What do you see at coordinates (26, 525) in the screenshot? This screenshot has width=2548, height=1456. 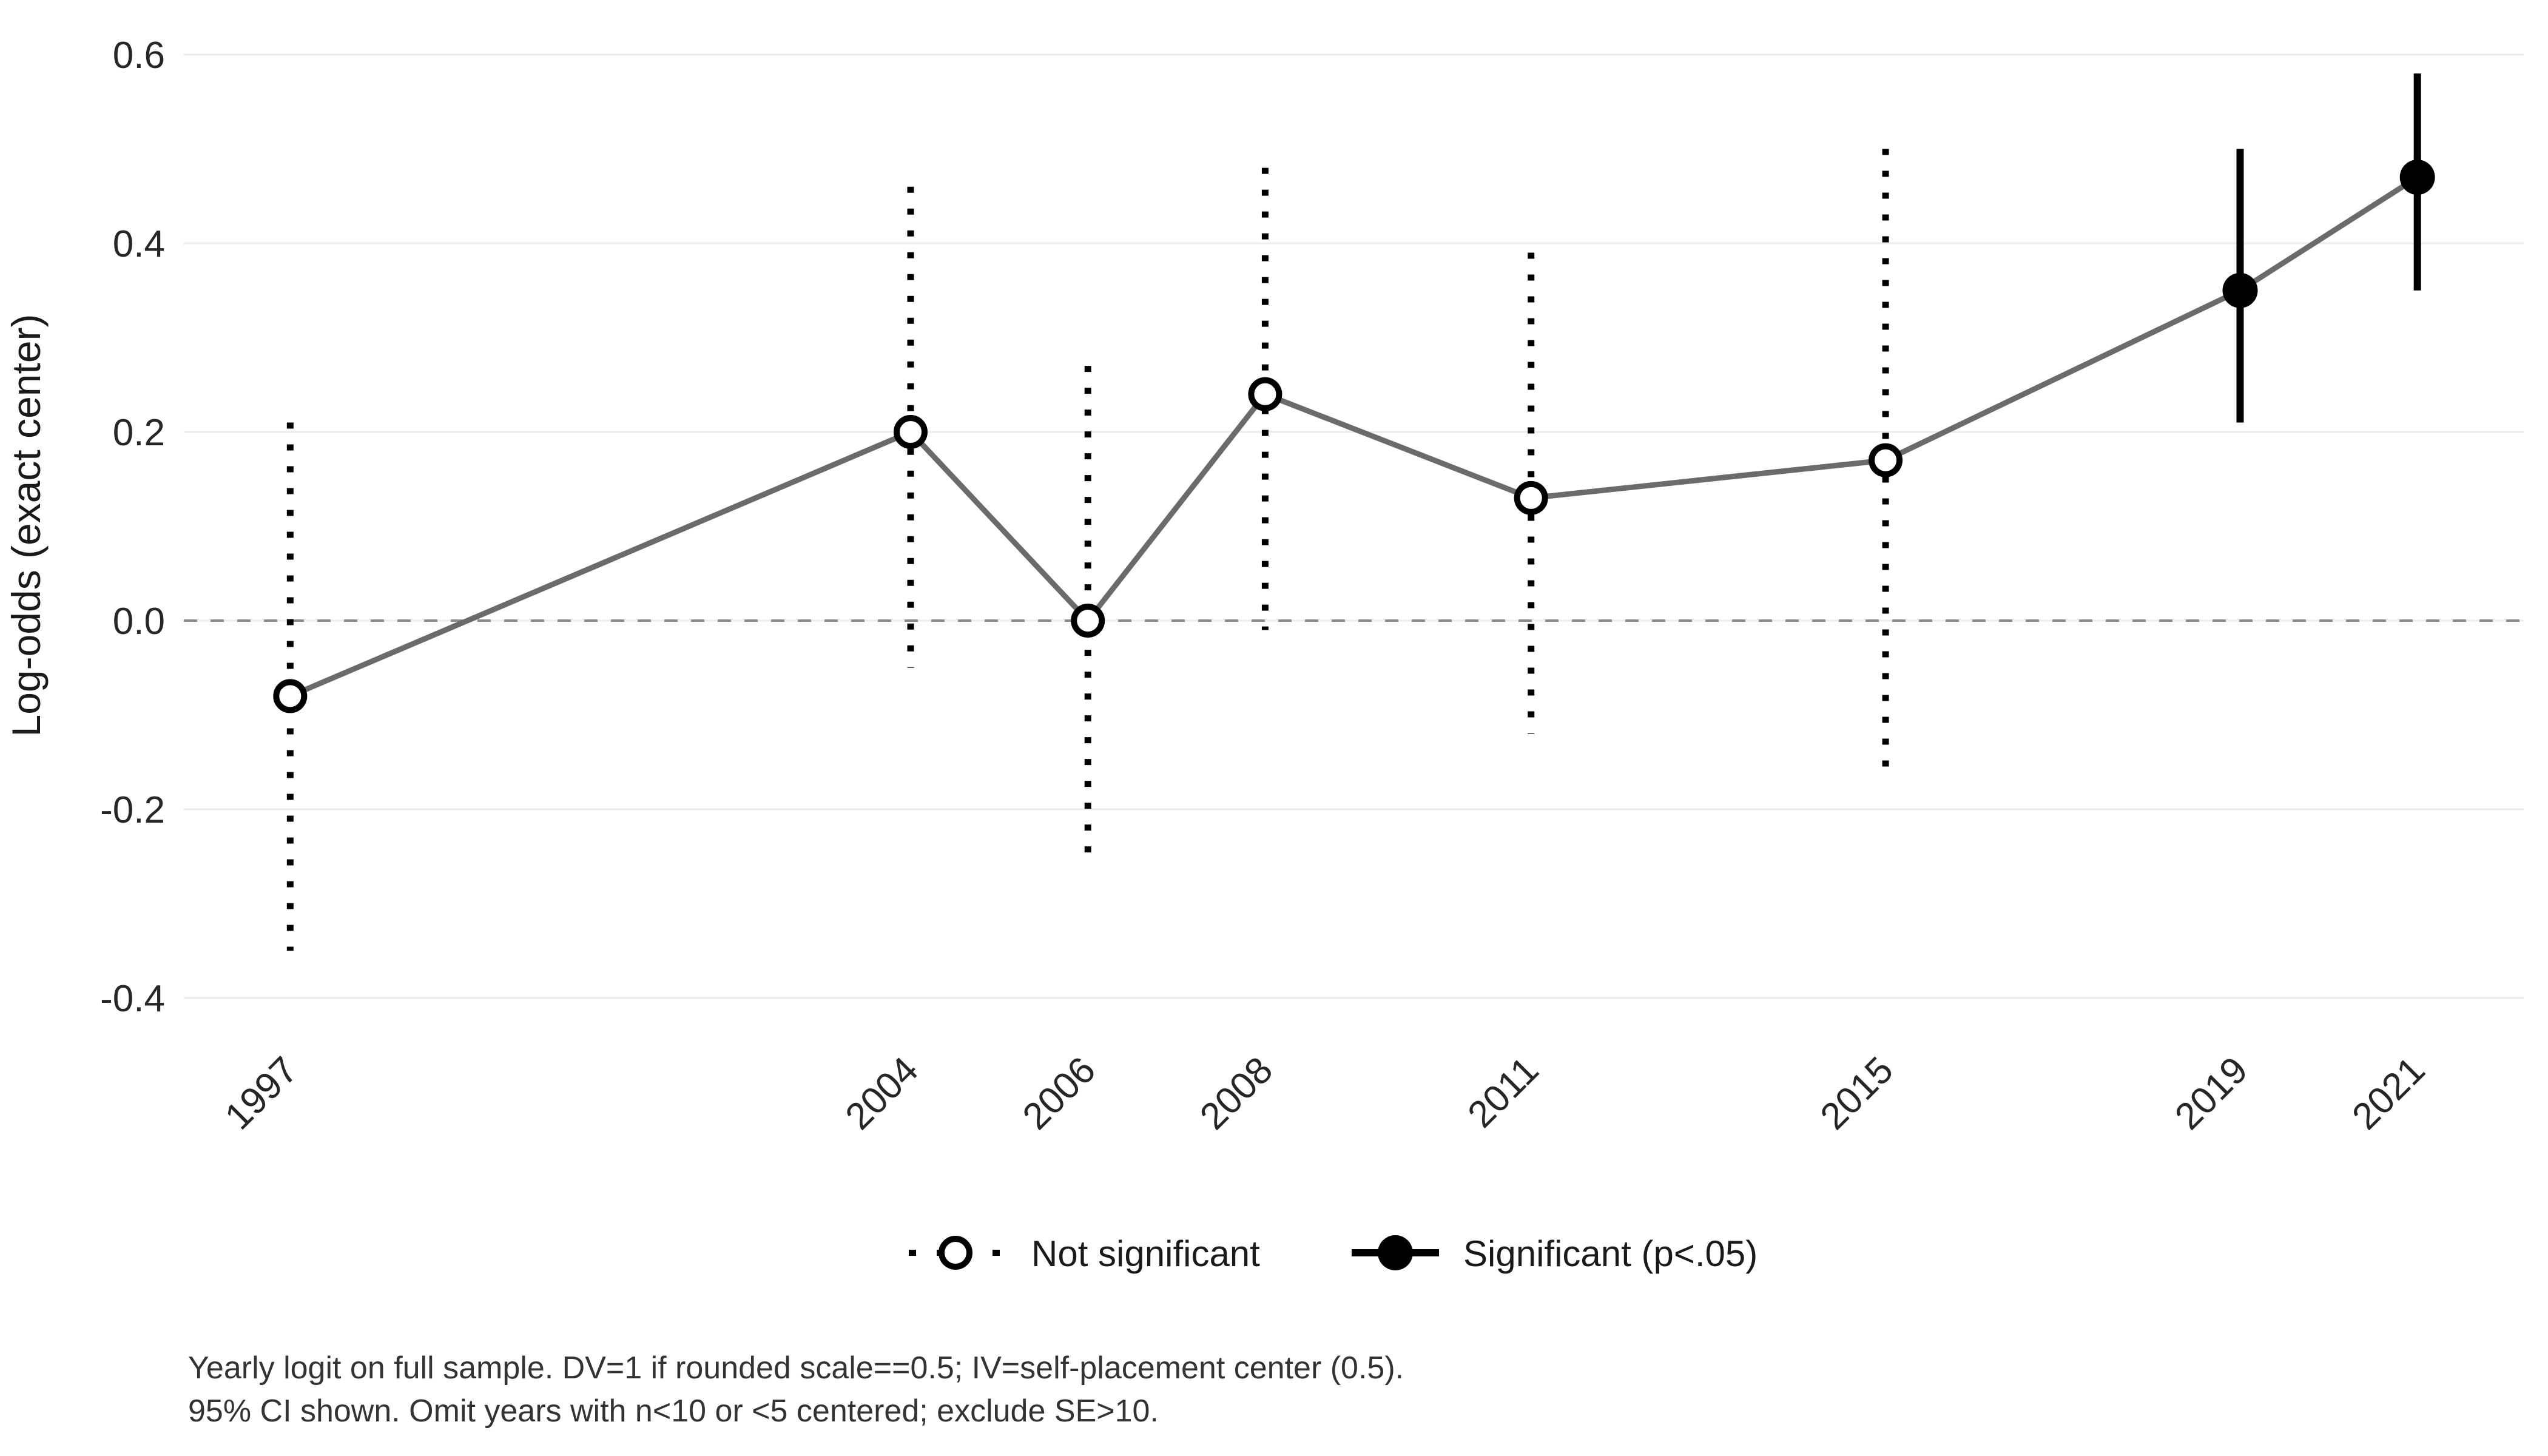 I see `y-axis-title: Log-odds (exact center)` at bounding box center [26, 525].